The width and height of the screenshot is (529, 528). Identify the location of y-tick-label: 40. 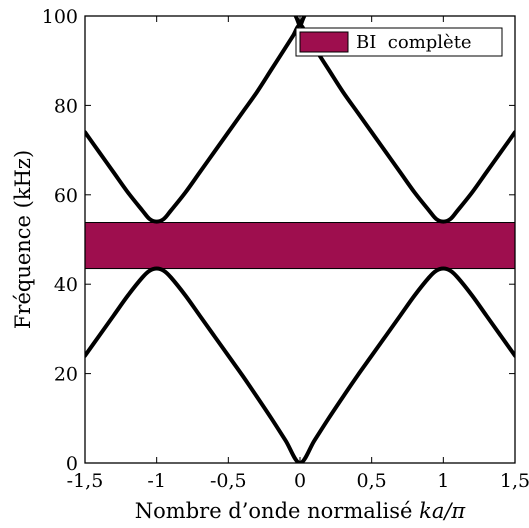
(66, 285).